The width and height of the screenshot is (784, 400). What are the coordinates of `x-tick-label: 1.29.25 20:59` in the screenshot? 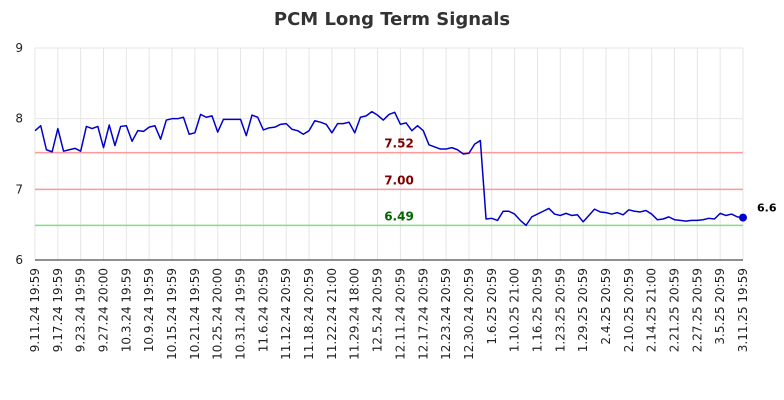 It's located at (583, 310).